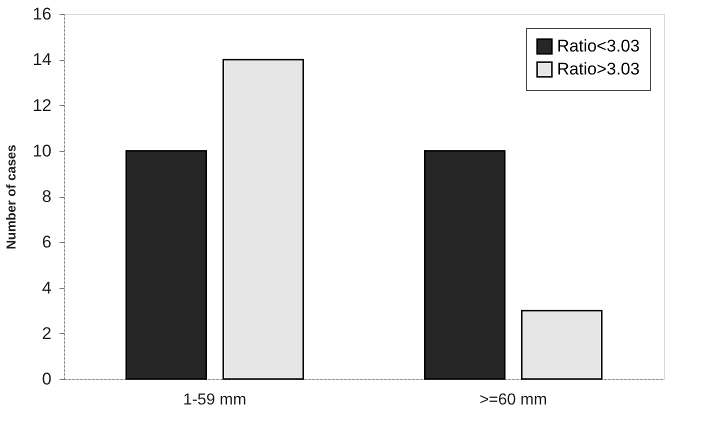  What do you see at coordinates (47, 379) in the screenshot?
I see `y-tick-label: 0` at bounding box center [47, 379].